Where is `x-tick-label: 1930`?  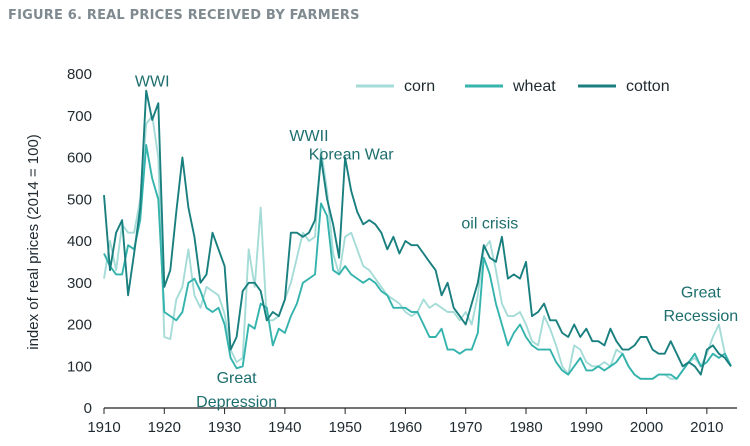
x-tick-label: 1930 is located at coordinates (224, 427).